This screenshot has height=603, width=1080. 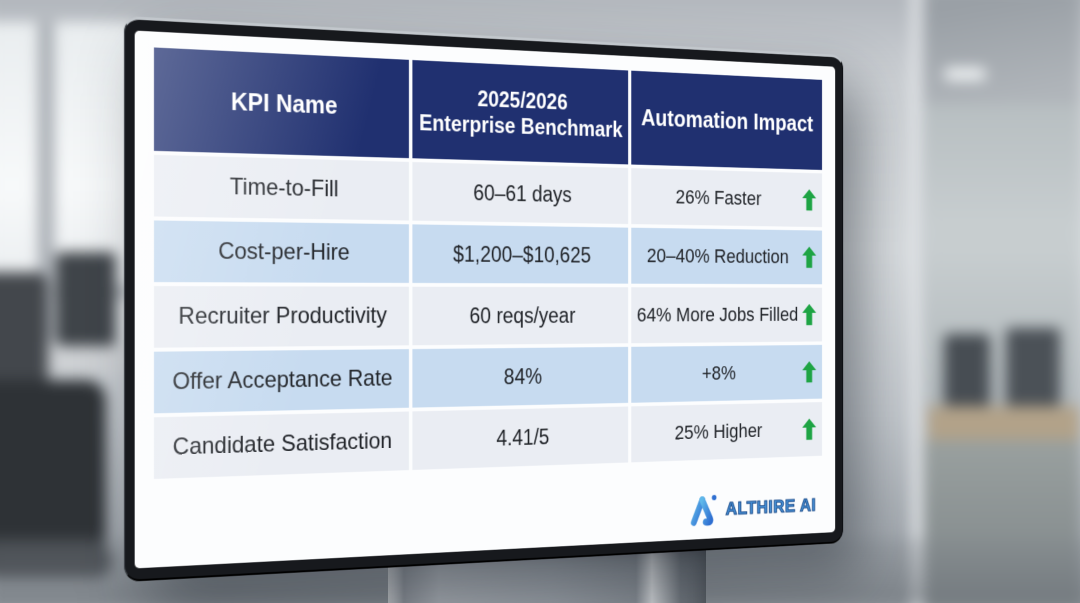 What do you see at coordinates (718, 373) in the screenshot?
I see `impact-text: +8%` at bounding box center [718, 373].